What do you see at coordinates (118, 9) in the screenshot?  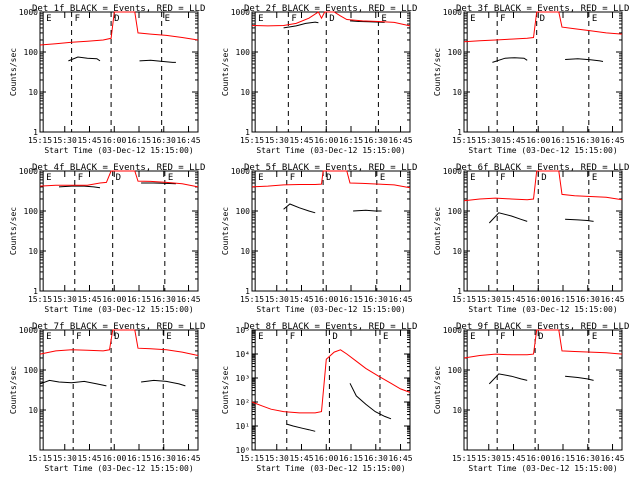 I see `chart-title: Det 1f BLACK = Events, RED = LLD` at bounding box center [118, 9].